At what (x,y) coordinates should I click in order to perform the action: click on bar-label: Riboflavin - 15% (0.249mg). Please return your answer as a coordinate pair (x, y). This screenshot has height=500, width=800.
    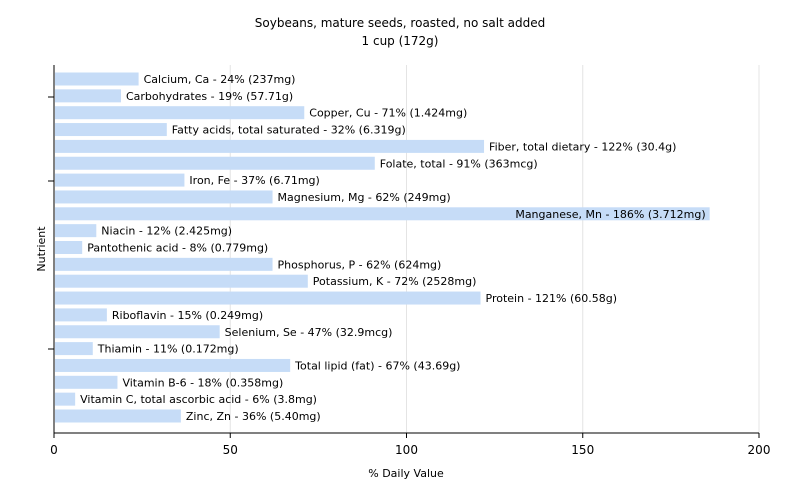
    Looking at the image, I should click on (187, 315).